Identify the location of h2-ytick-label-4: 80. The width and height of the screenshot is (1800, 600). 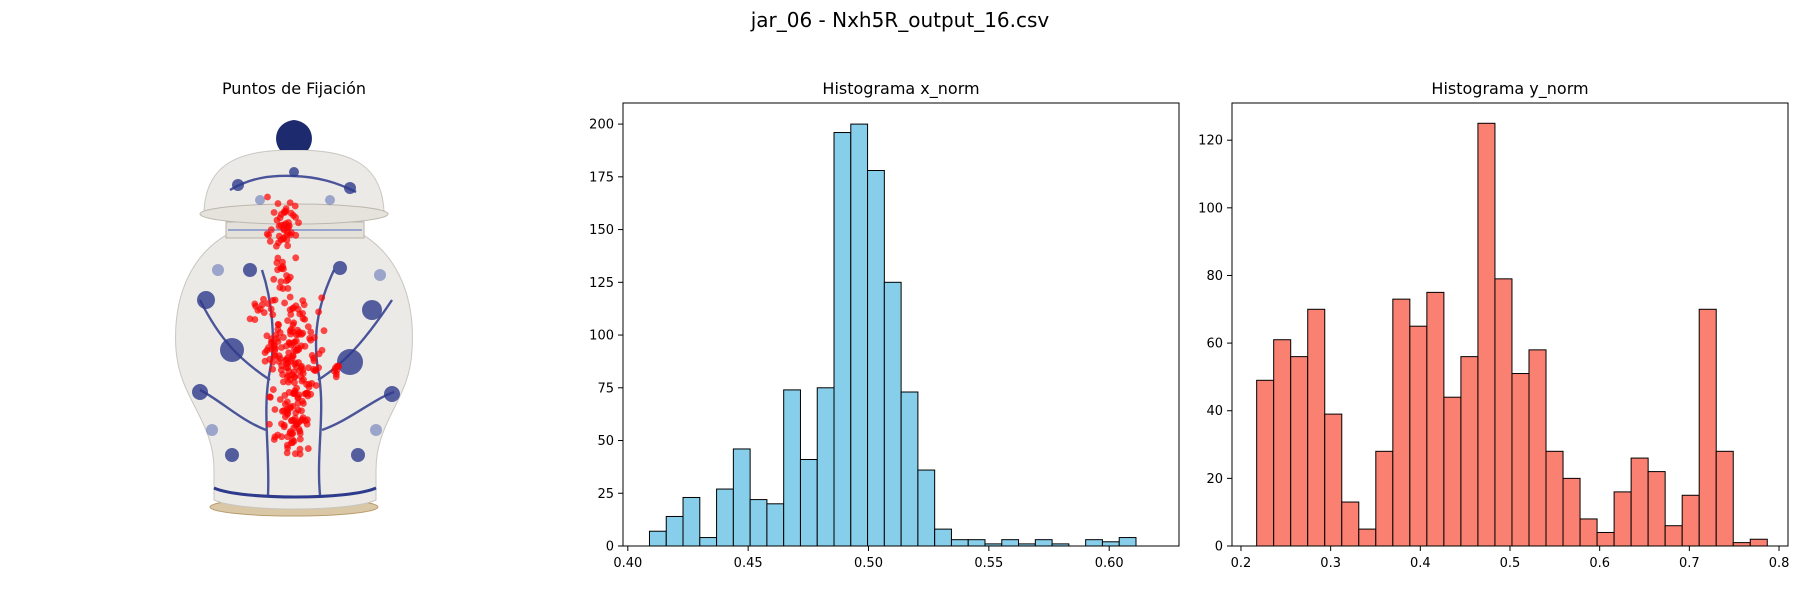
(1214, 276).